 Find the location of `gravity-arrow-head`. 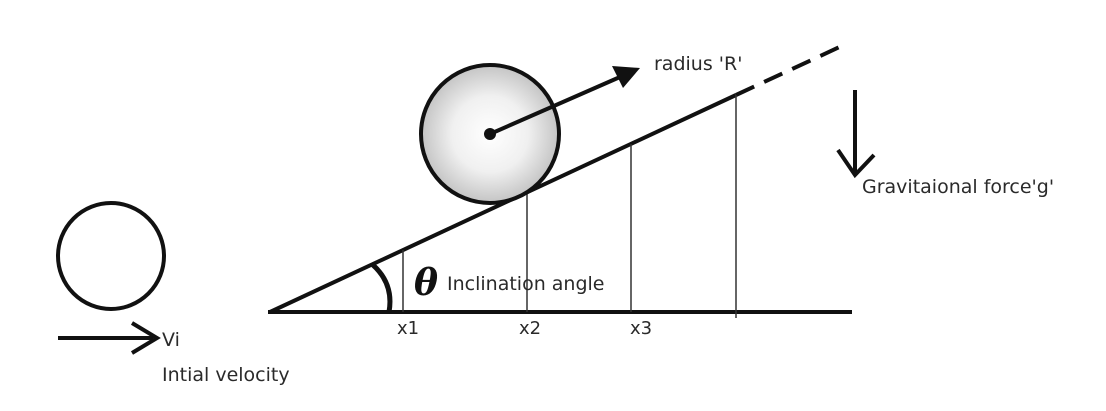

gravity-arrow-head is located at coordinates (856, 163).